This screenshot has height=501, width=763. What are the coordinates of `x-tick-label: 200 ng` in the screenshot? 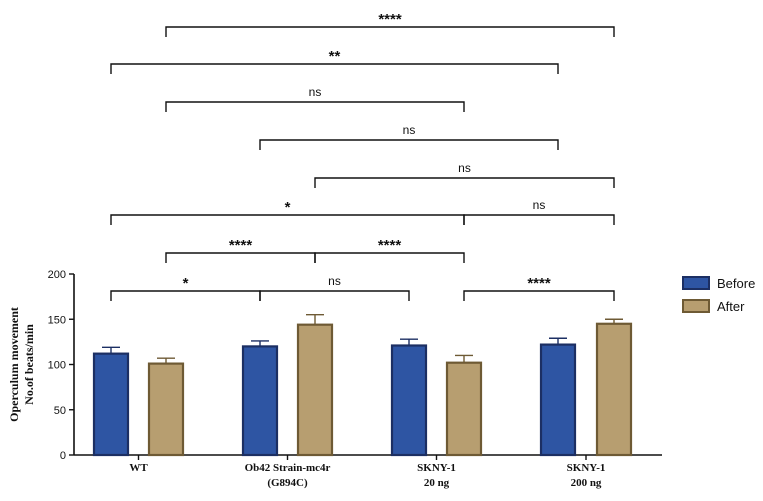 It's located at (586, 483).